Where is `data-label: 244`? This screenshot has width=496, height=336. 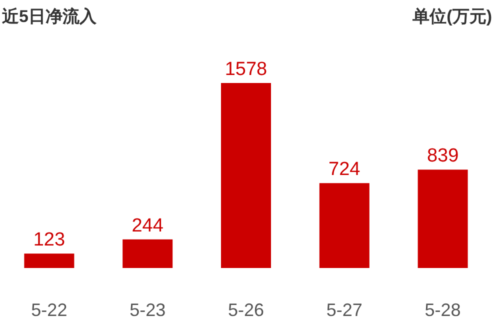 data-label: 244 is located at coordinates (148, 225).